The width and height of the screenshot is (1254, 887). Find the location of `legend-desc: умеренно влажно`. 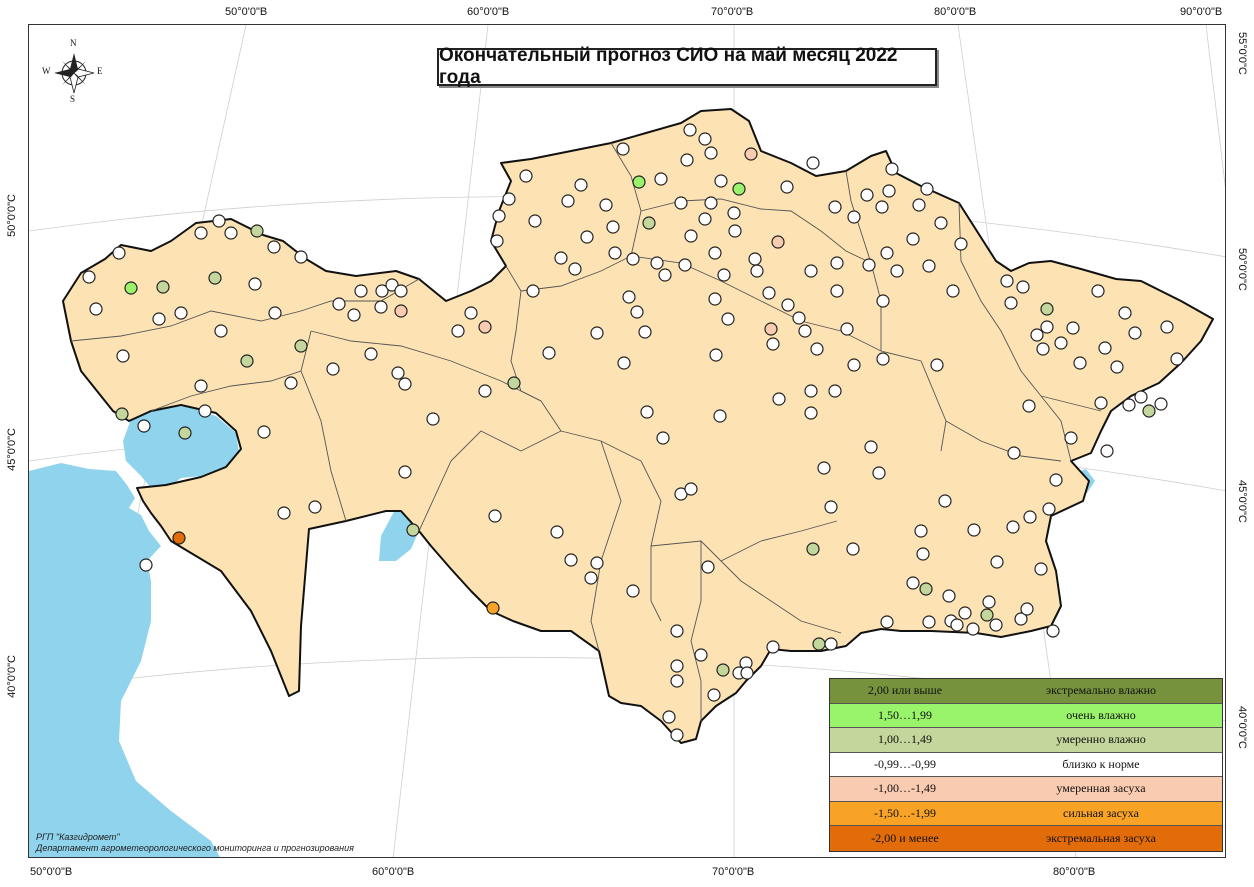

legend-desc: умеренно влажно is located at coordinates (1101, 739).